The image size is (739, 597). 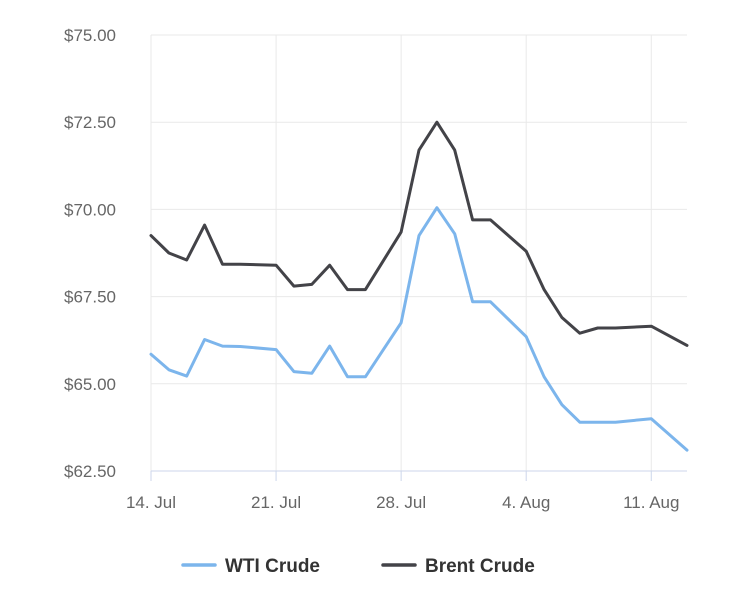 I want to click on x-tick-label: 4. Aug, so click(x=526, y=502).